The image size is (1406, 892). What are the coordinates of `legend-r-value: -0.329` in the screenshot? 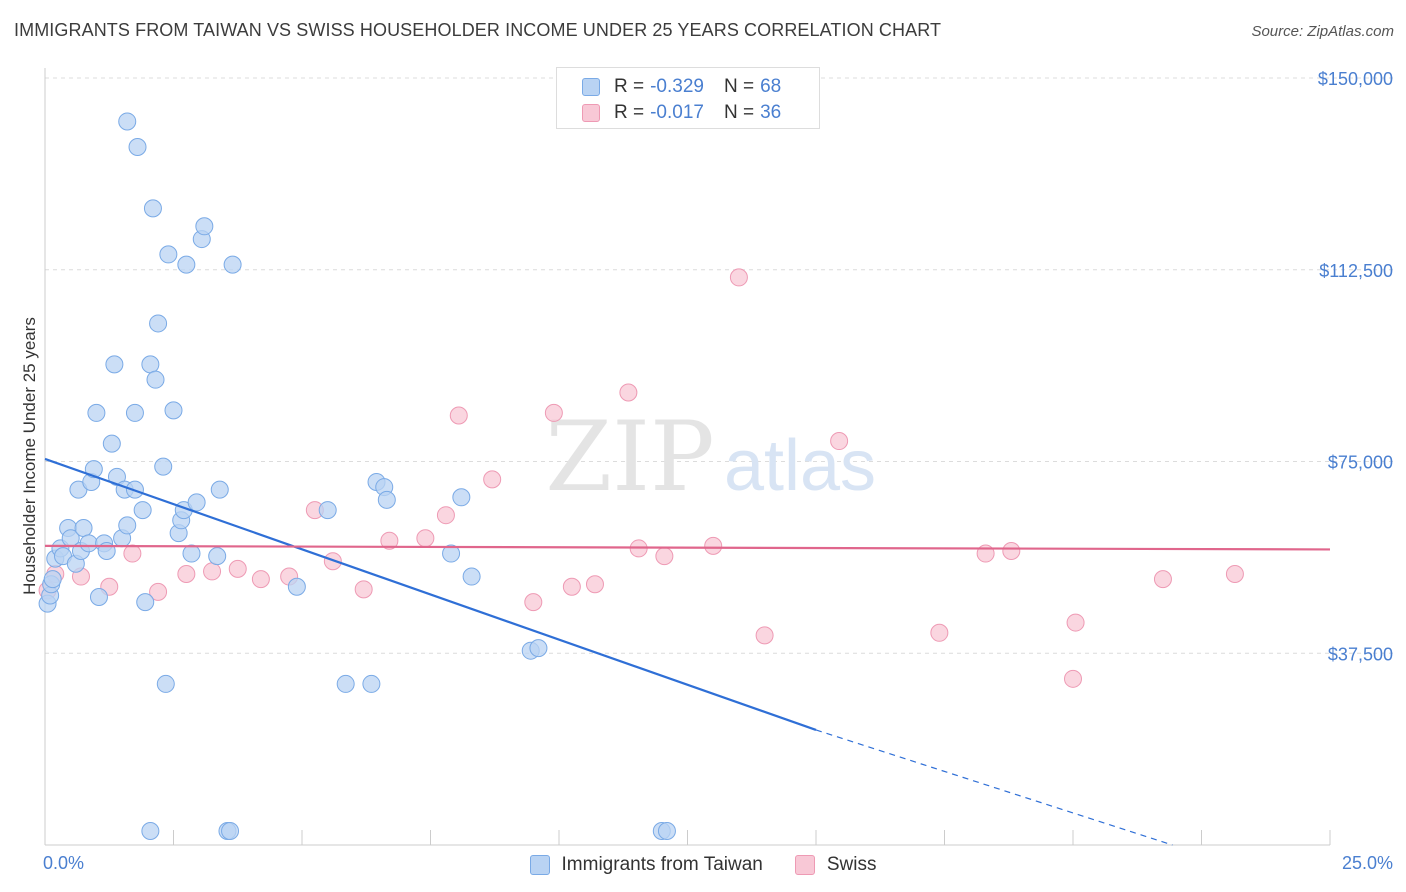 It's located at (677, 86).